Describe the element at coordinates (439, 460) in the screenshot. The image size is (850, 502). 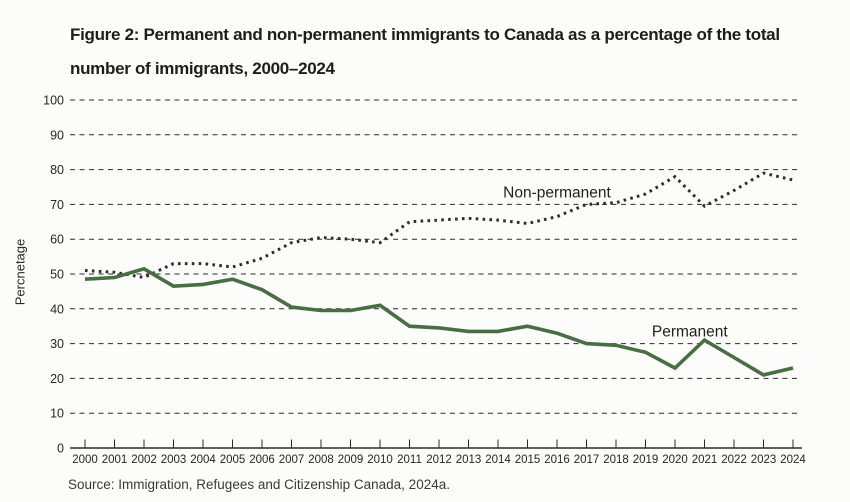
I see `x-tick-label: 2012` at that location.